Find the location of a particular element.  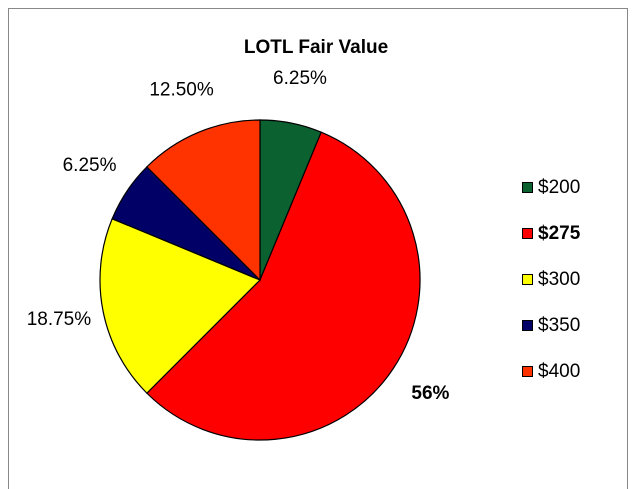

chart-title: LOTL Fair Value is located at coordinates (316, 47).